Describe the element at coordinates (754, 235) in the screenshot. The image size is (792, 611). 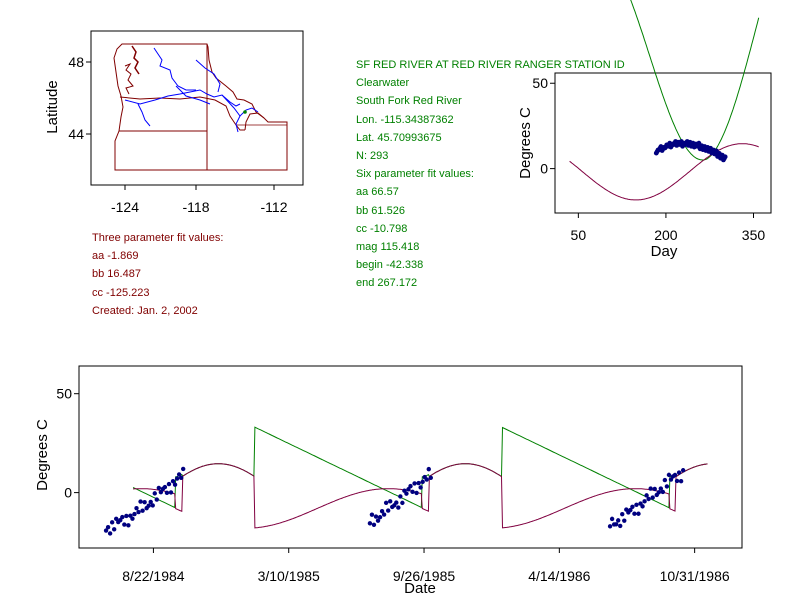
I see `seasonal-x-tick-label: 350` at that location.